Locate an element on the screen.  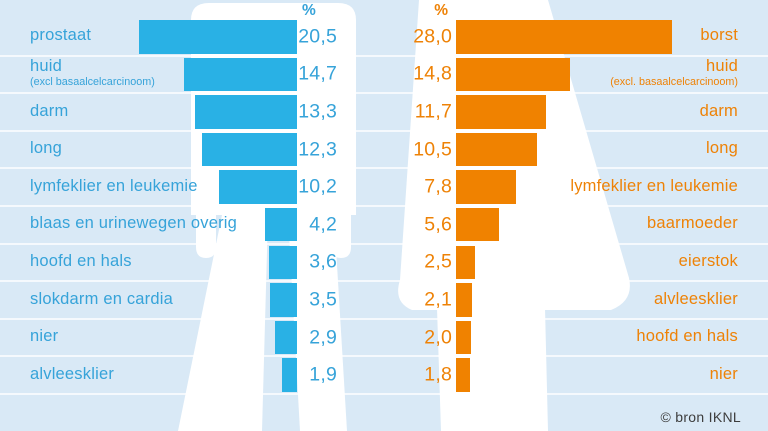
male-value: 1,9 is located at coordinates (323, 374).